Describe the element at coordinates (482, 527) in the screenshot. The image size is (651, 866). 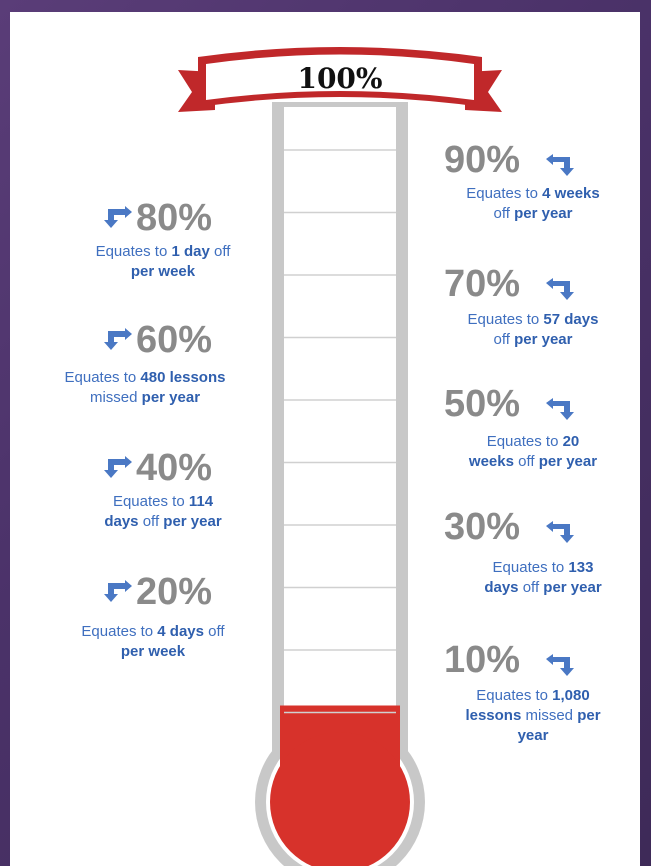
I see `level-percent: 30%` at that location.